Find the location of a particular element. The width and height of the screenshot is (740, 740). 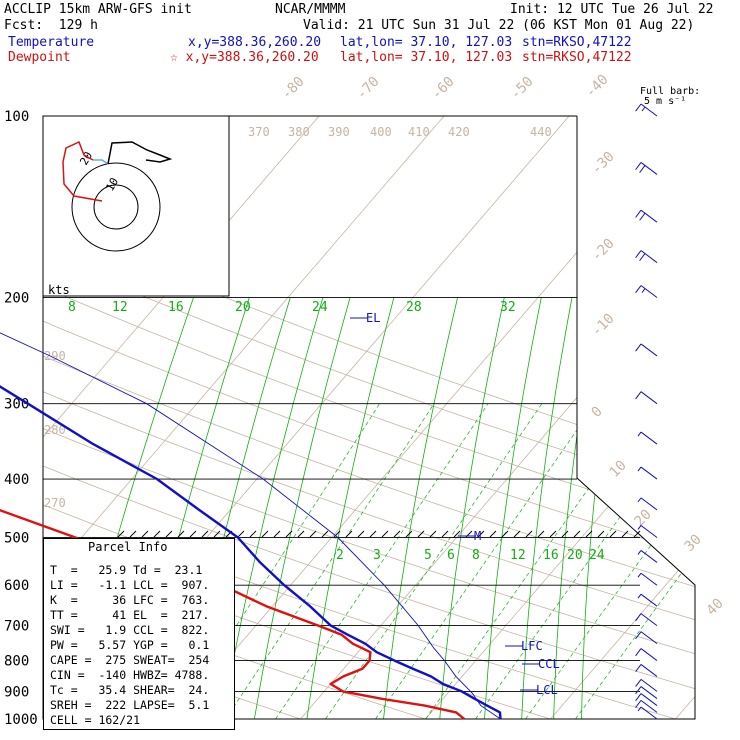

level-marker-label: LFC is located at coordinates (532, 646).